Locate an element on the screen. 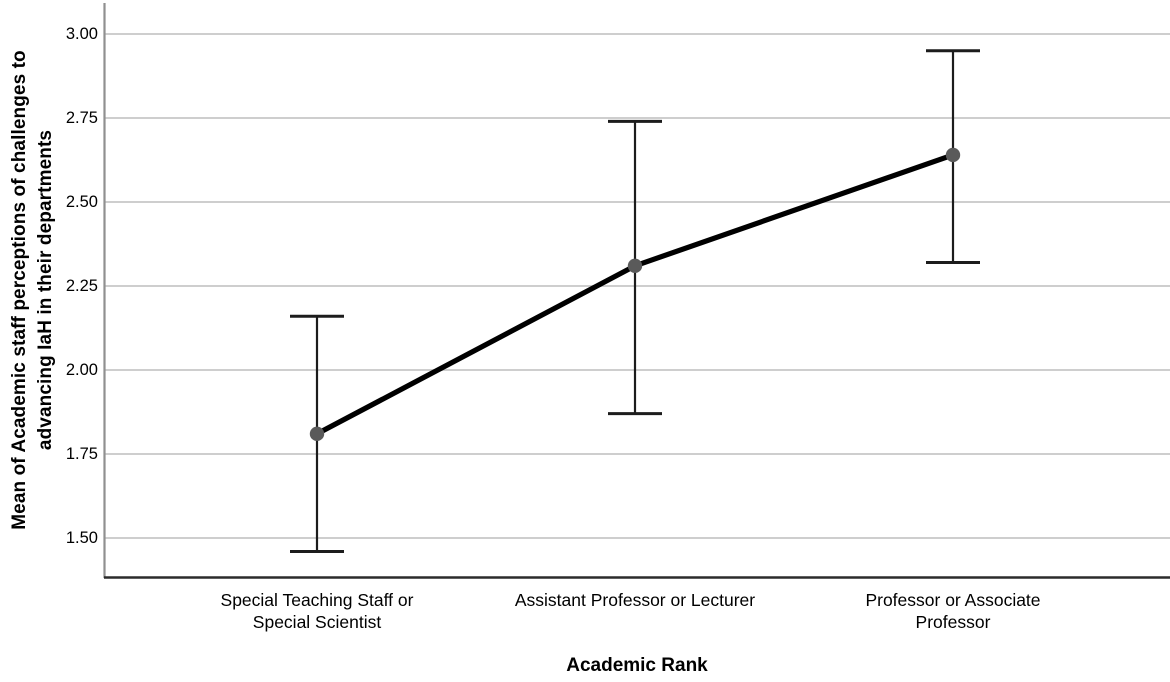  y-tick-label: 2.25 is located at coordinates (81, 286).